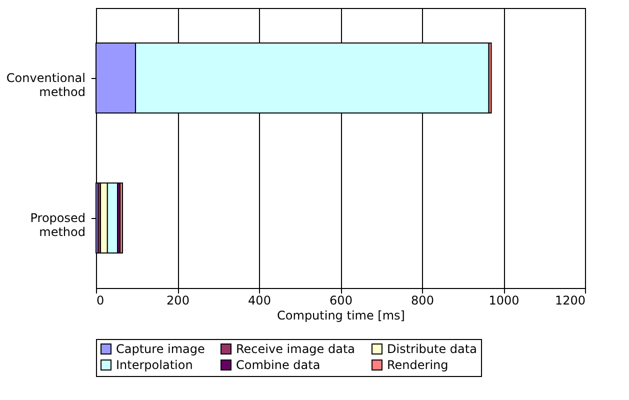  I want to click on x-tick-label: 0, so click(100, 301).